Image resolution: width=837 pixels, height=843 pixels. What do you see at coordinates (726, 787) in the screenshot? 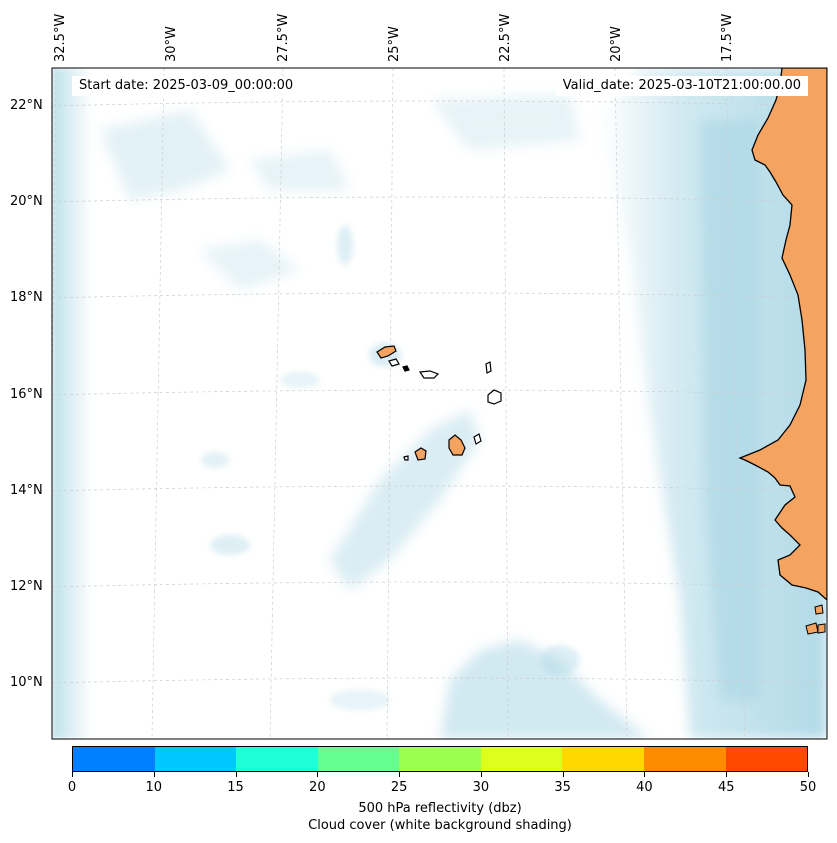
I see `colorbar-tick-label: 45` at bounding box center [726, 787].